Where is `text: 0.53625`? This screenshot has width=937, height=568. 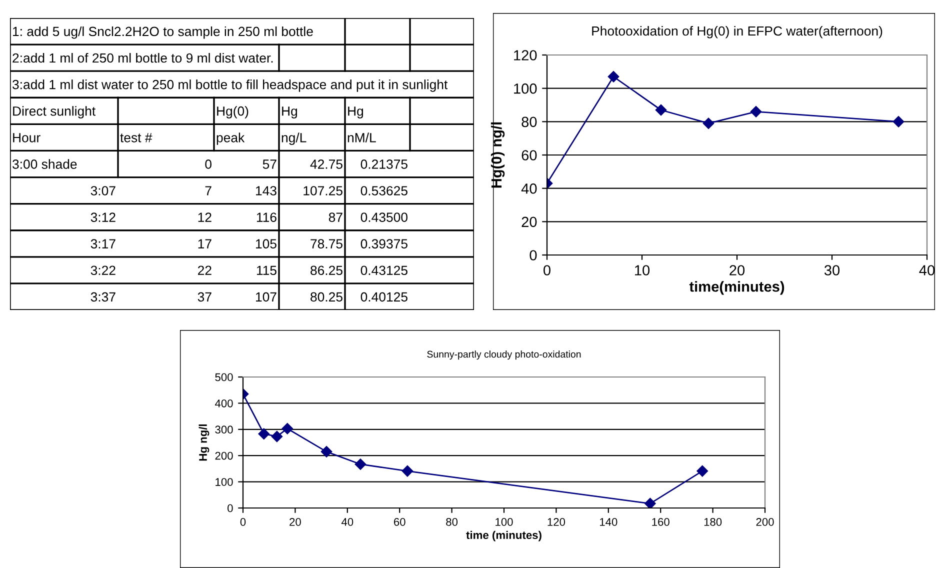
text: 0.53625 is located at coordinates (384, 191).